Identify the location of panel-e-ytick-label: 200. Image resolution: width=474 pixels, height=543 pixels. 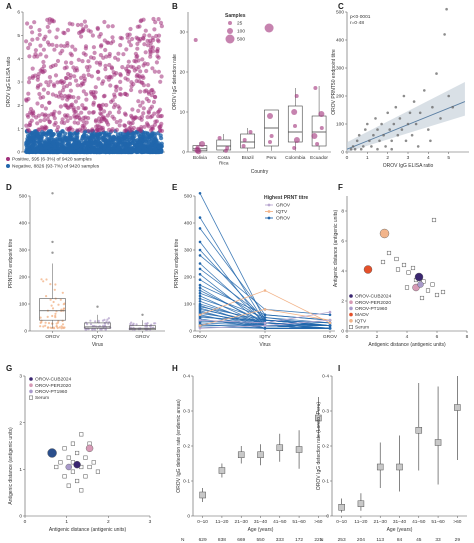
(188, 278).